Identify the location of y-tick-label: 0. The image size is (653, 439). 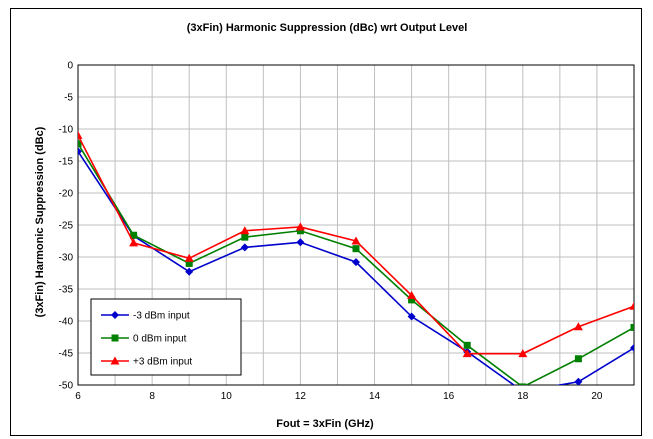
(70, 66).